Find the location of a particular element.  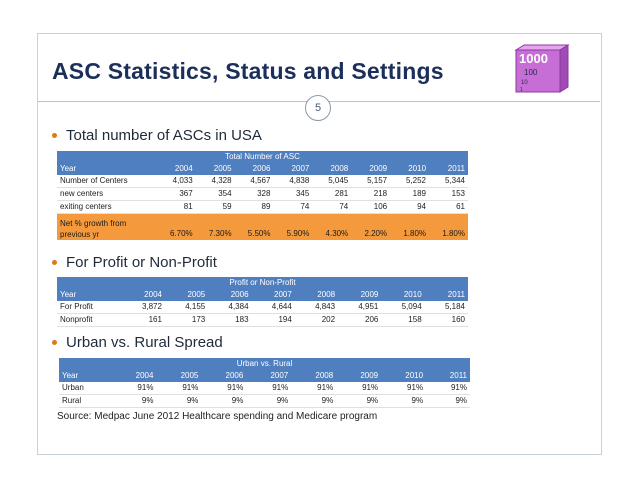

growth-row-label: Net % growth from previous yr is located at coordinates (107, 226).